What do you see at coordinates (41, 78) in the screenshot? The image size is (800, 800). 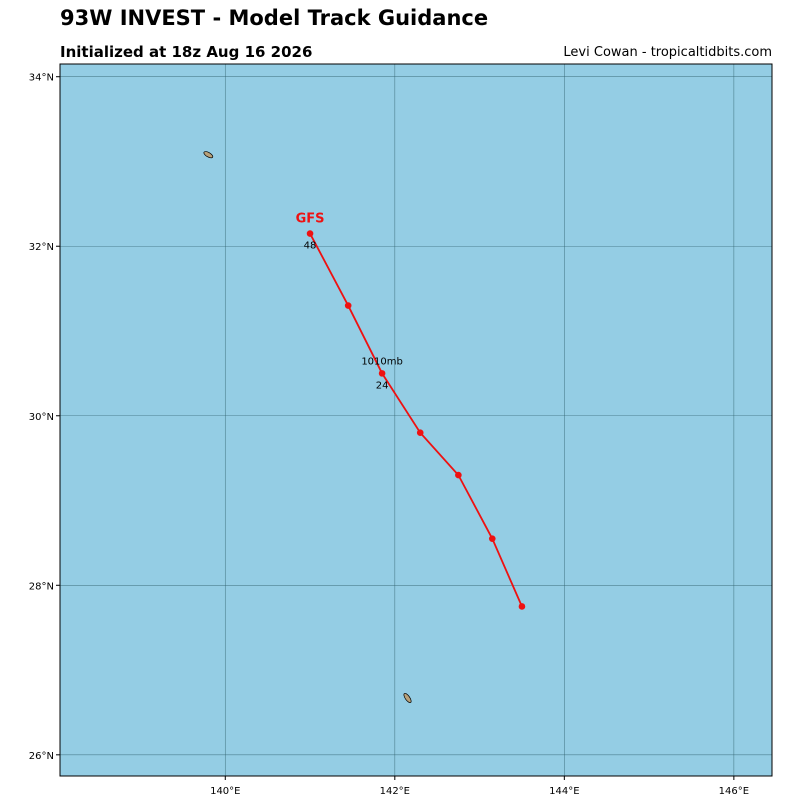 I see `lat-tick-label: 34°N` at bounding box center [41, 78].